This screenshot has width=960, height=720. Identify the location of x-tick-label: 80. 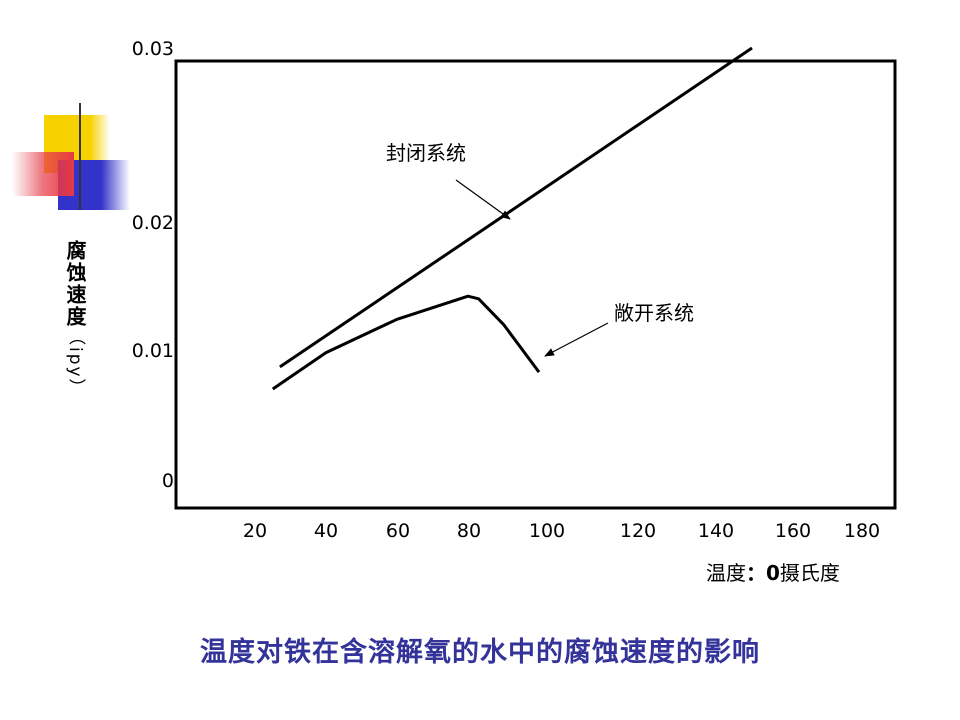
(469, 531).